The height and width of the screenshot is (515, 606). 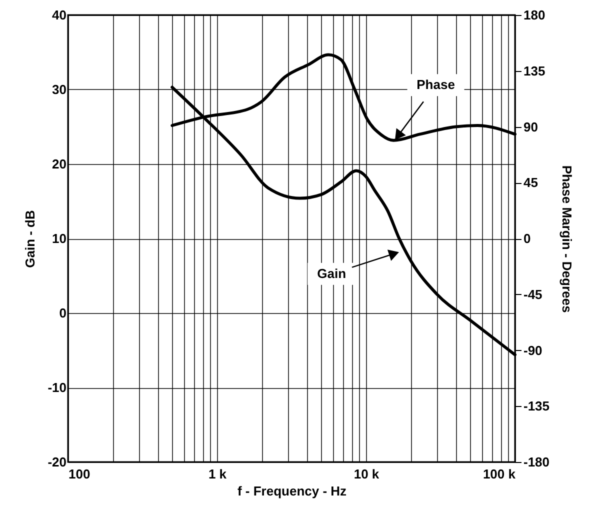 What do you see at coordinates (62, 313) in the screenshot?
I see `y-tick-label: 0` at bounding box center [62, 313].